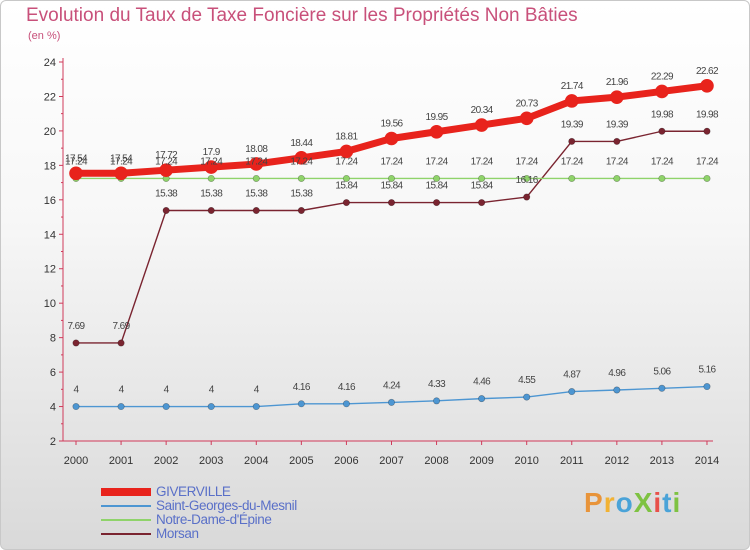  Describe the element at coordinates (662, 114) in the screenshot. I see `data-label: 19.98` at that location.